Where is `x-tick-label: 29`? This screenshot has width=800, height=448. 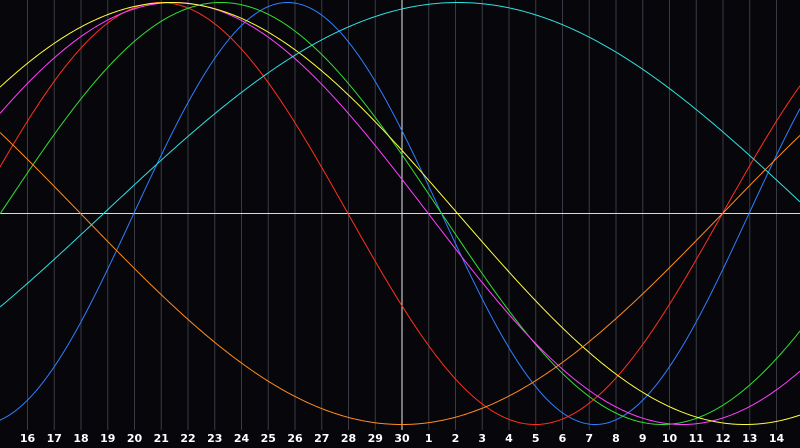
x-tick-label: 29 is located at coordinates (375, 438).